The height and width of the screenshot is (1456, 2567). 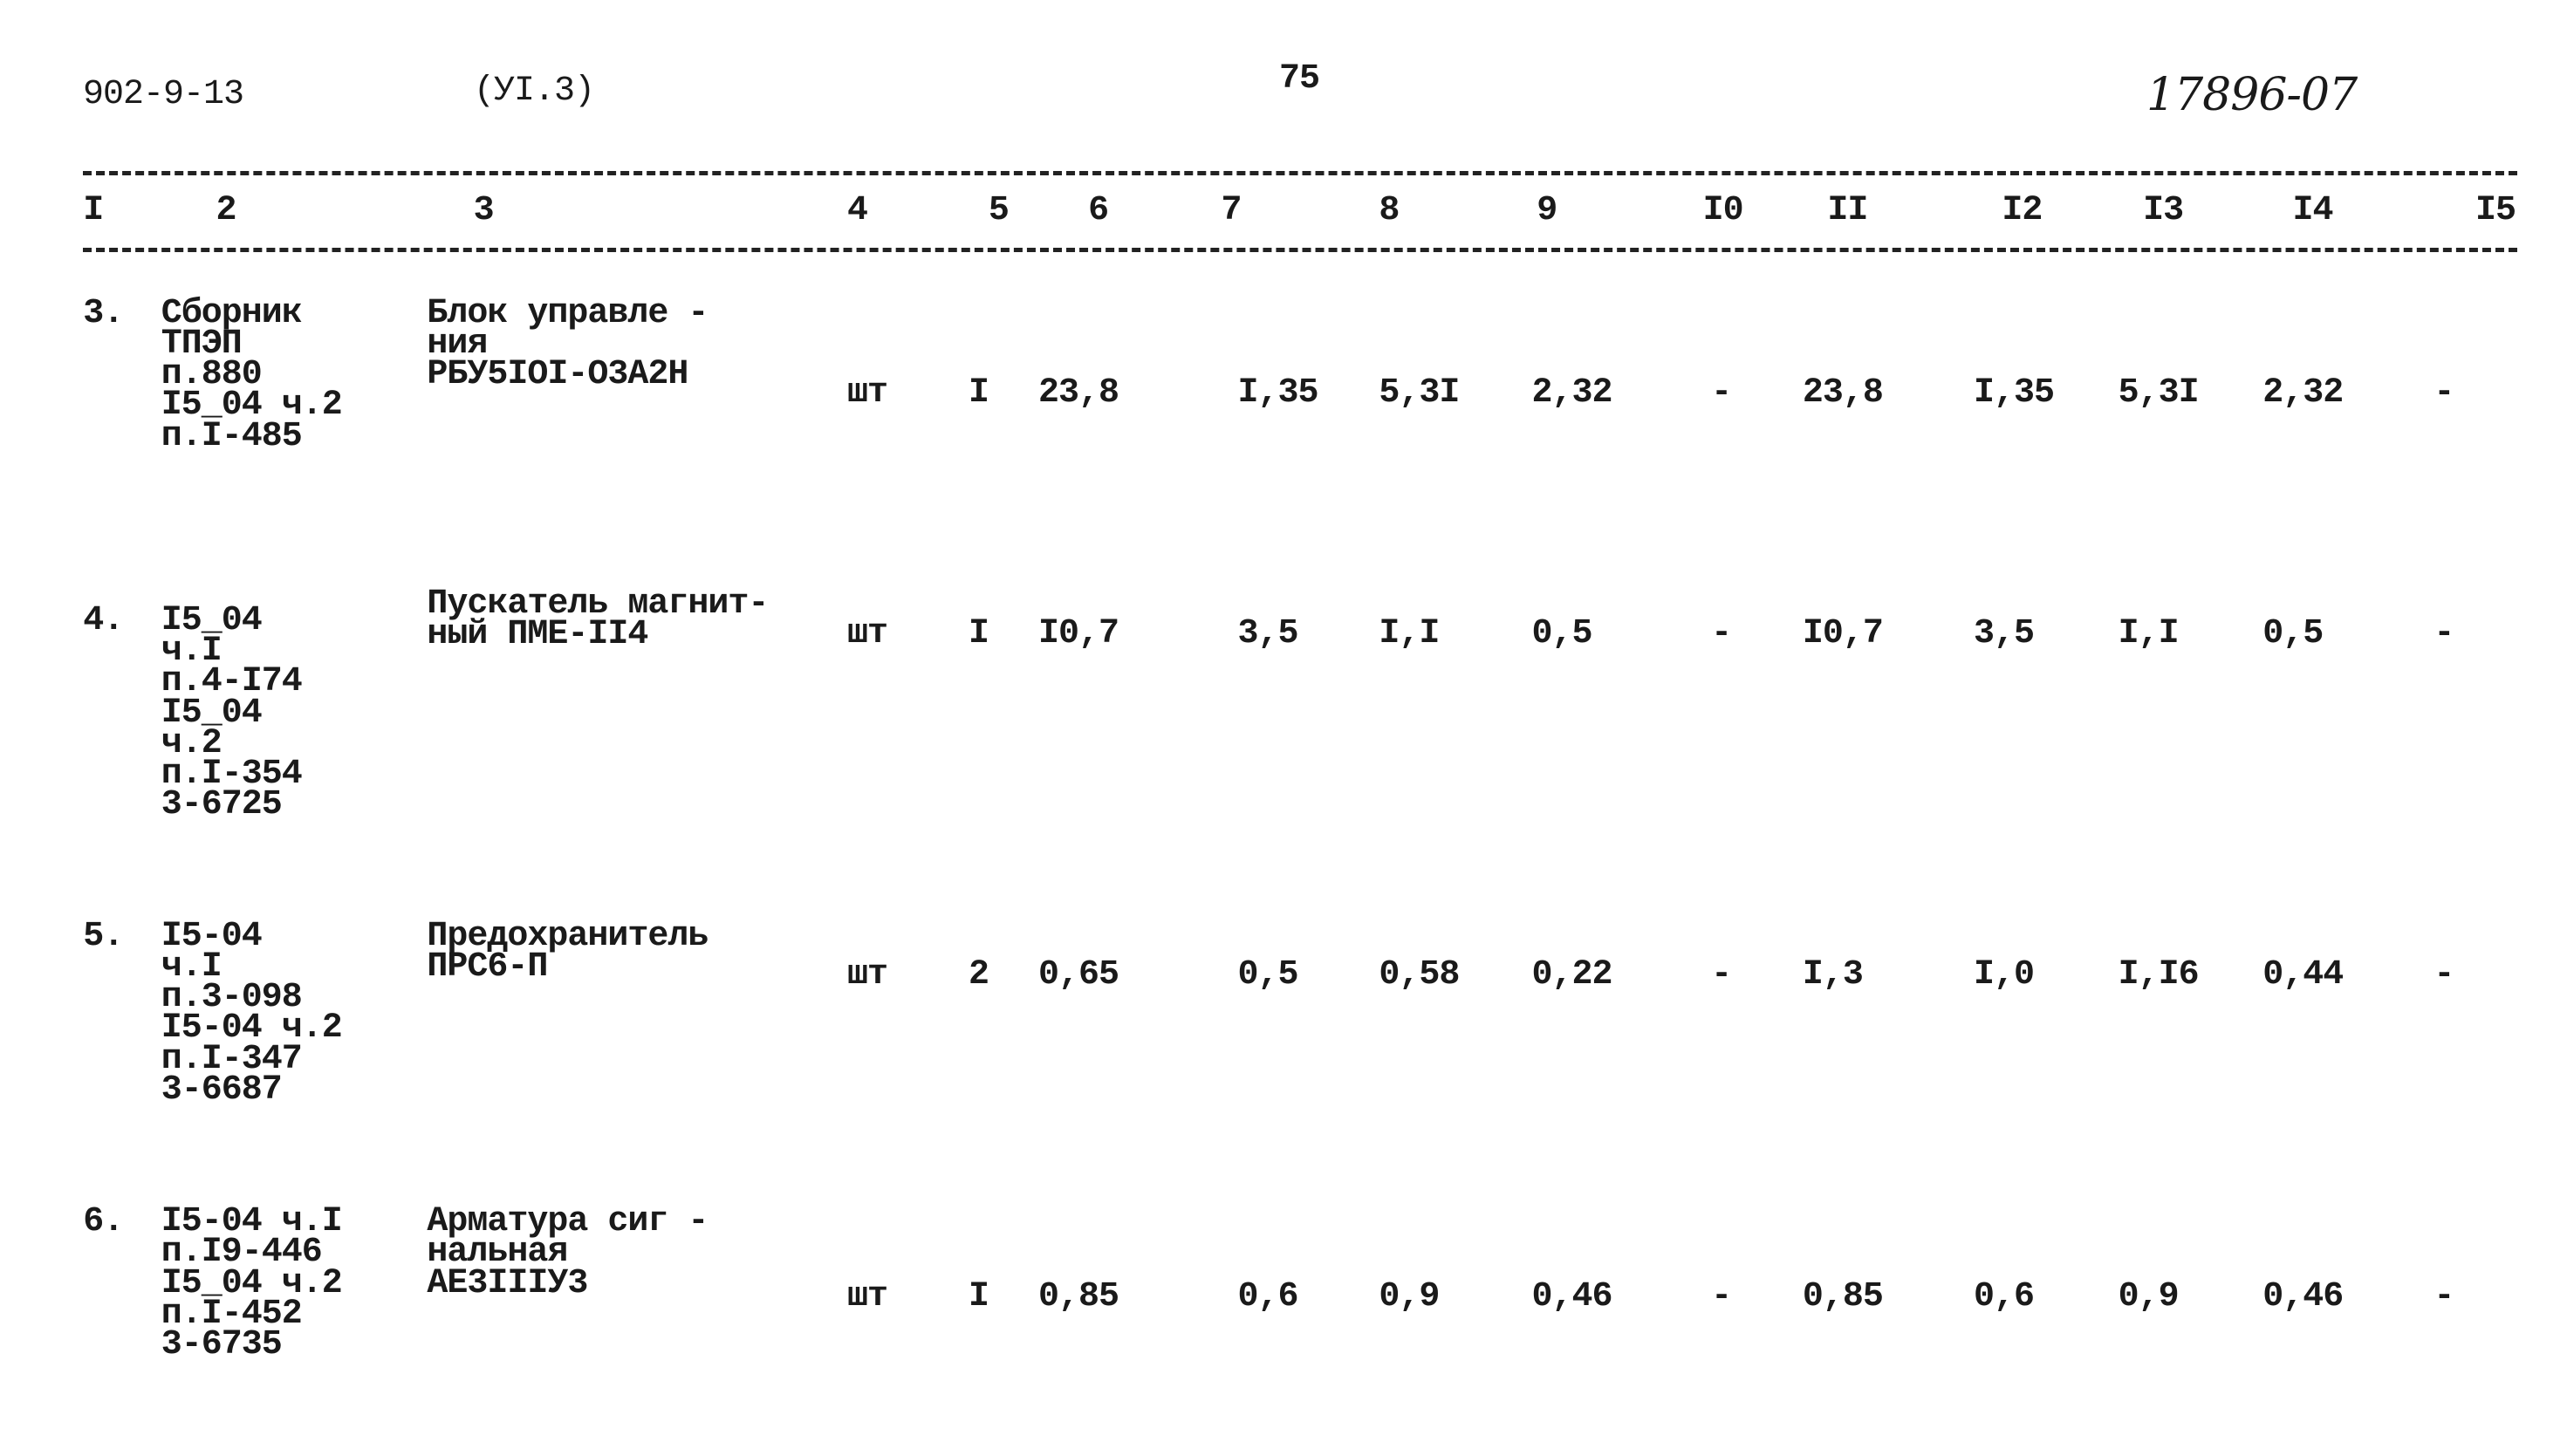 What do you see at coordinates (222, 1090) in the screenshot?
I see `source-line: 3-6687` at bounding box center [222, 1090].